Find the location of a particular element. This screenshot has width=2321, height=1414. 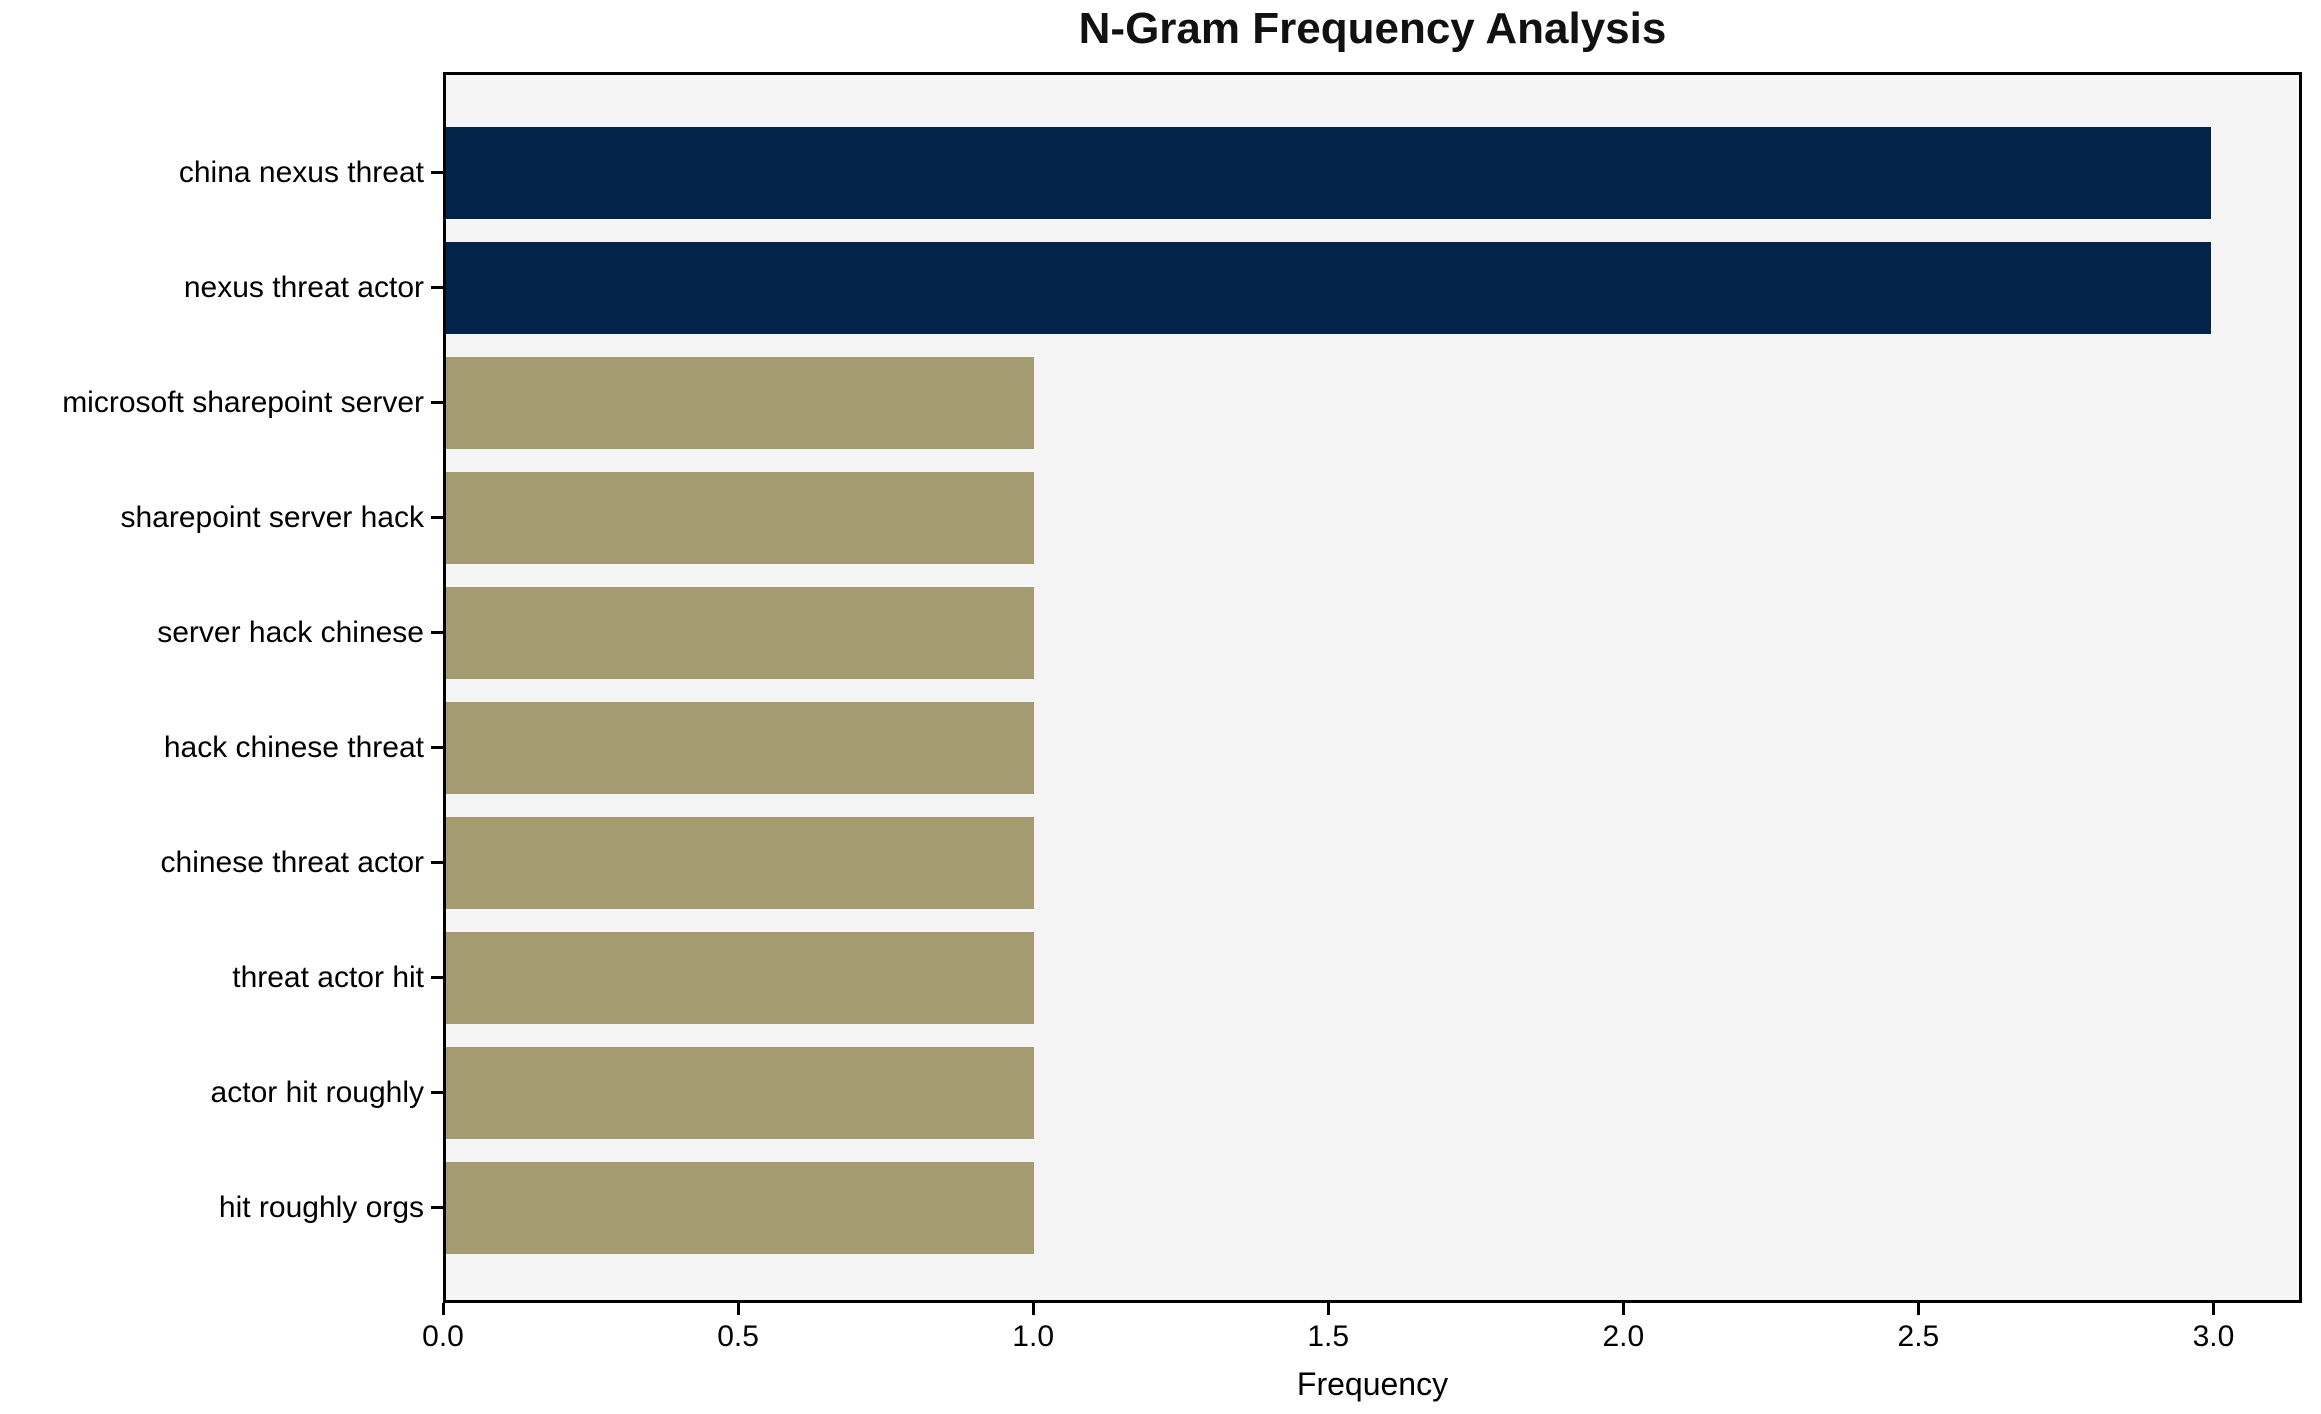

x-tick-label: 0.5 is located at coordinates (738, 1336).